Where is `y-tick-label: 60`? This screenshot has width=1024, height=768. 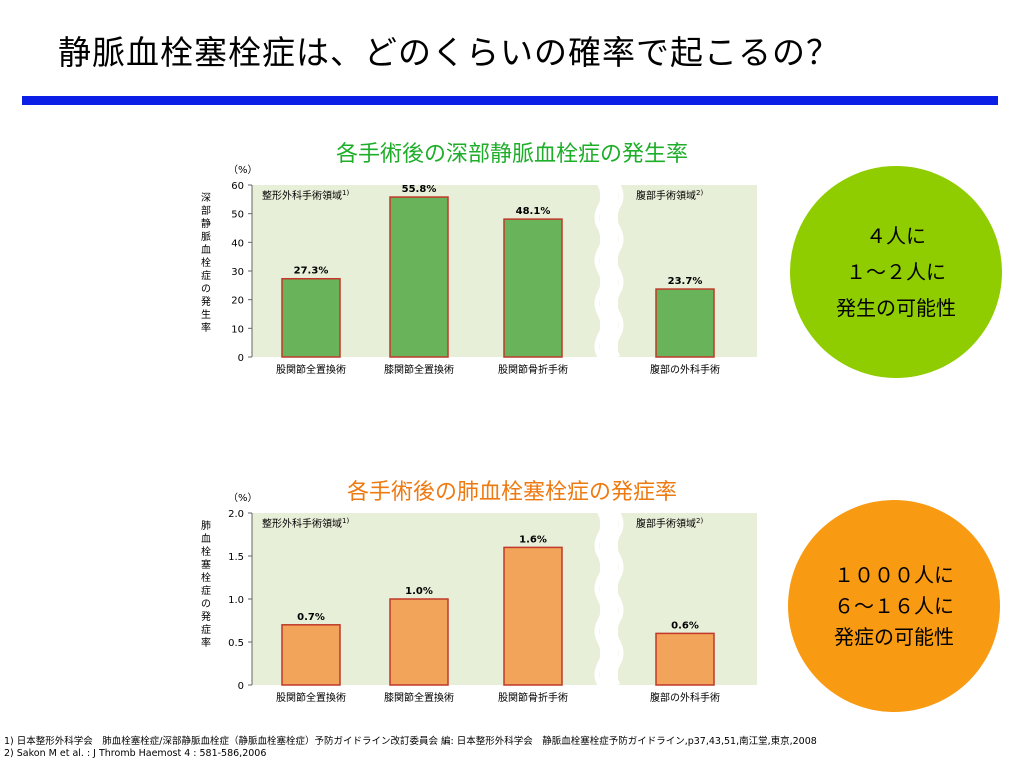 y-tick-label: 60 is located at coordinates (237, 186).